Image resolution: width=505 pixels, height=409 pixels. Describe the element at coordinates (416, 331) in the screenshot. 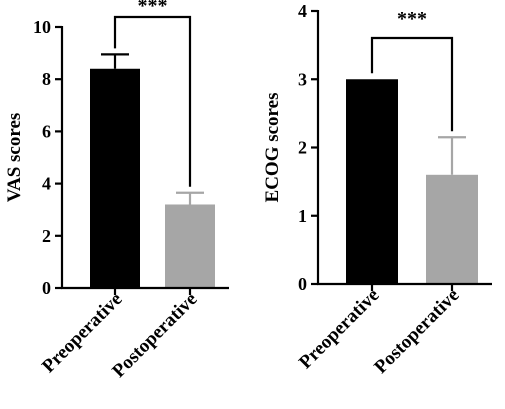

I see `category-label-postoperative: Postoperative` at that location.